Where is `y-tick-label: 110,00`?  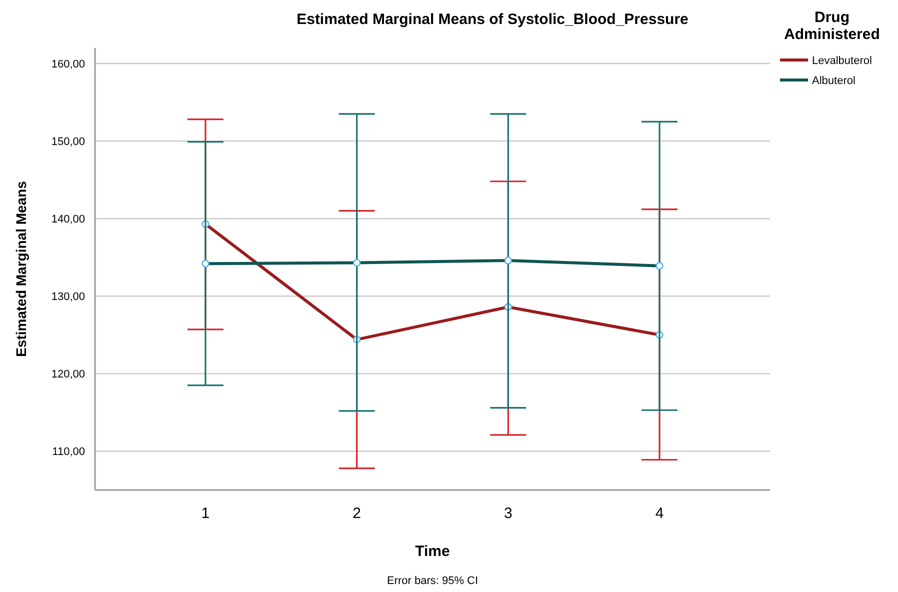 y-tick-label: 110,00 is located at coordinates (68, 452).